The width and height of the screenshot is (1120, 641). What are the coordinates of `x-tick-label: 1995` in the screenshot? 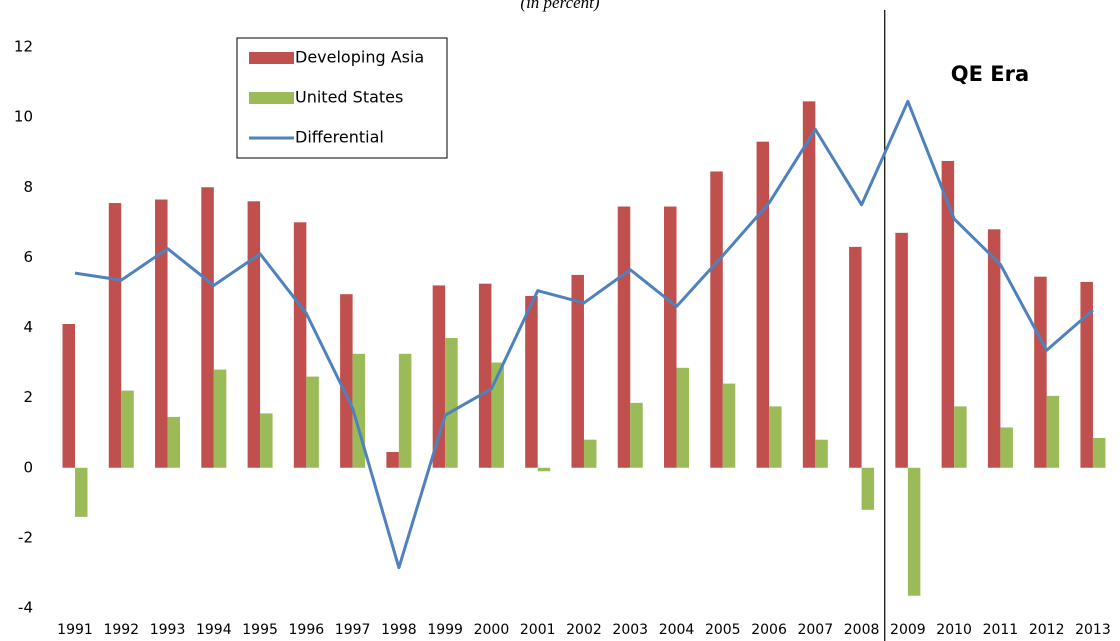 It's located at (260, 630).